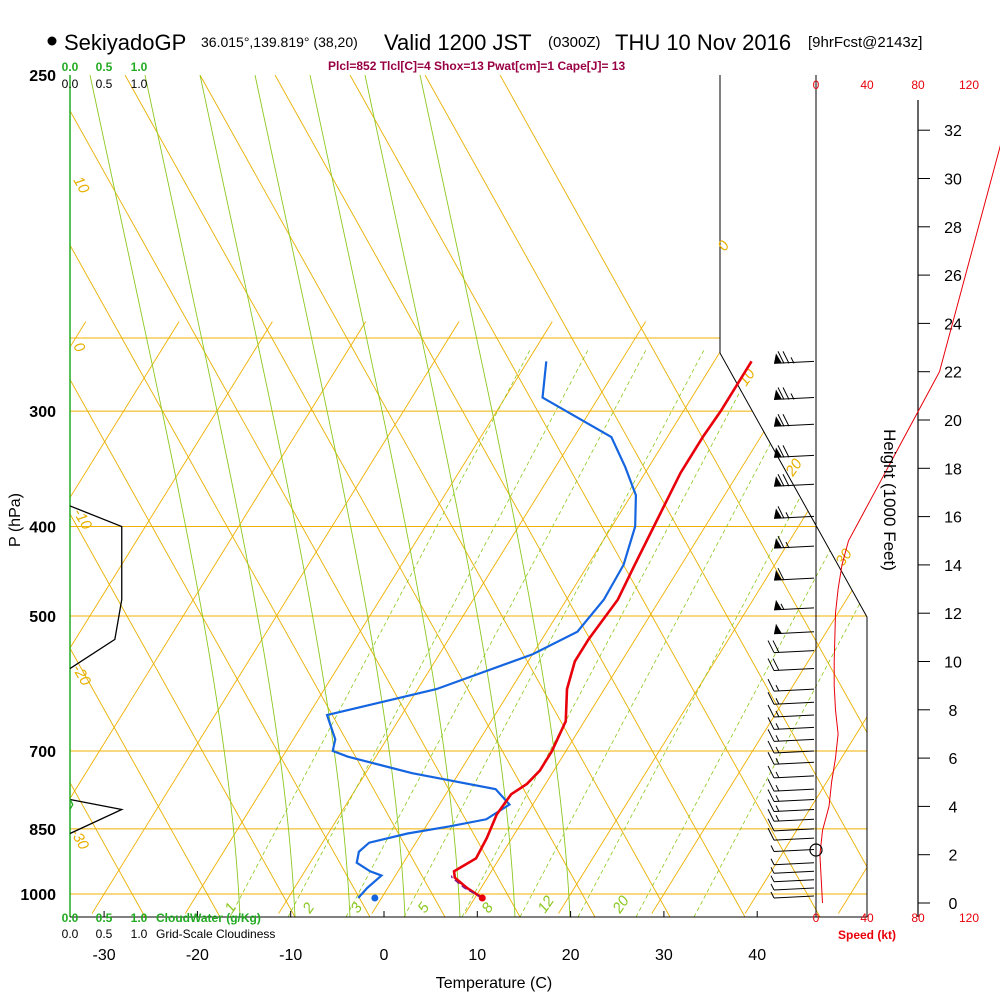  What do you see at coordinates (816, 918) in the screenshot?
I see `speed-tick-bottom: 0` at bounding box center [816, 918].